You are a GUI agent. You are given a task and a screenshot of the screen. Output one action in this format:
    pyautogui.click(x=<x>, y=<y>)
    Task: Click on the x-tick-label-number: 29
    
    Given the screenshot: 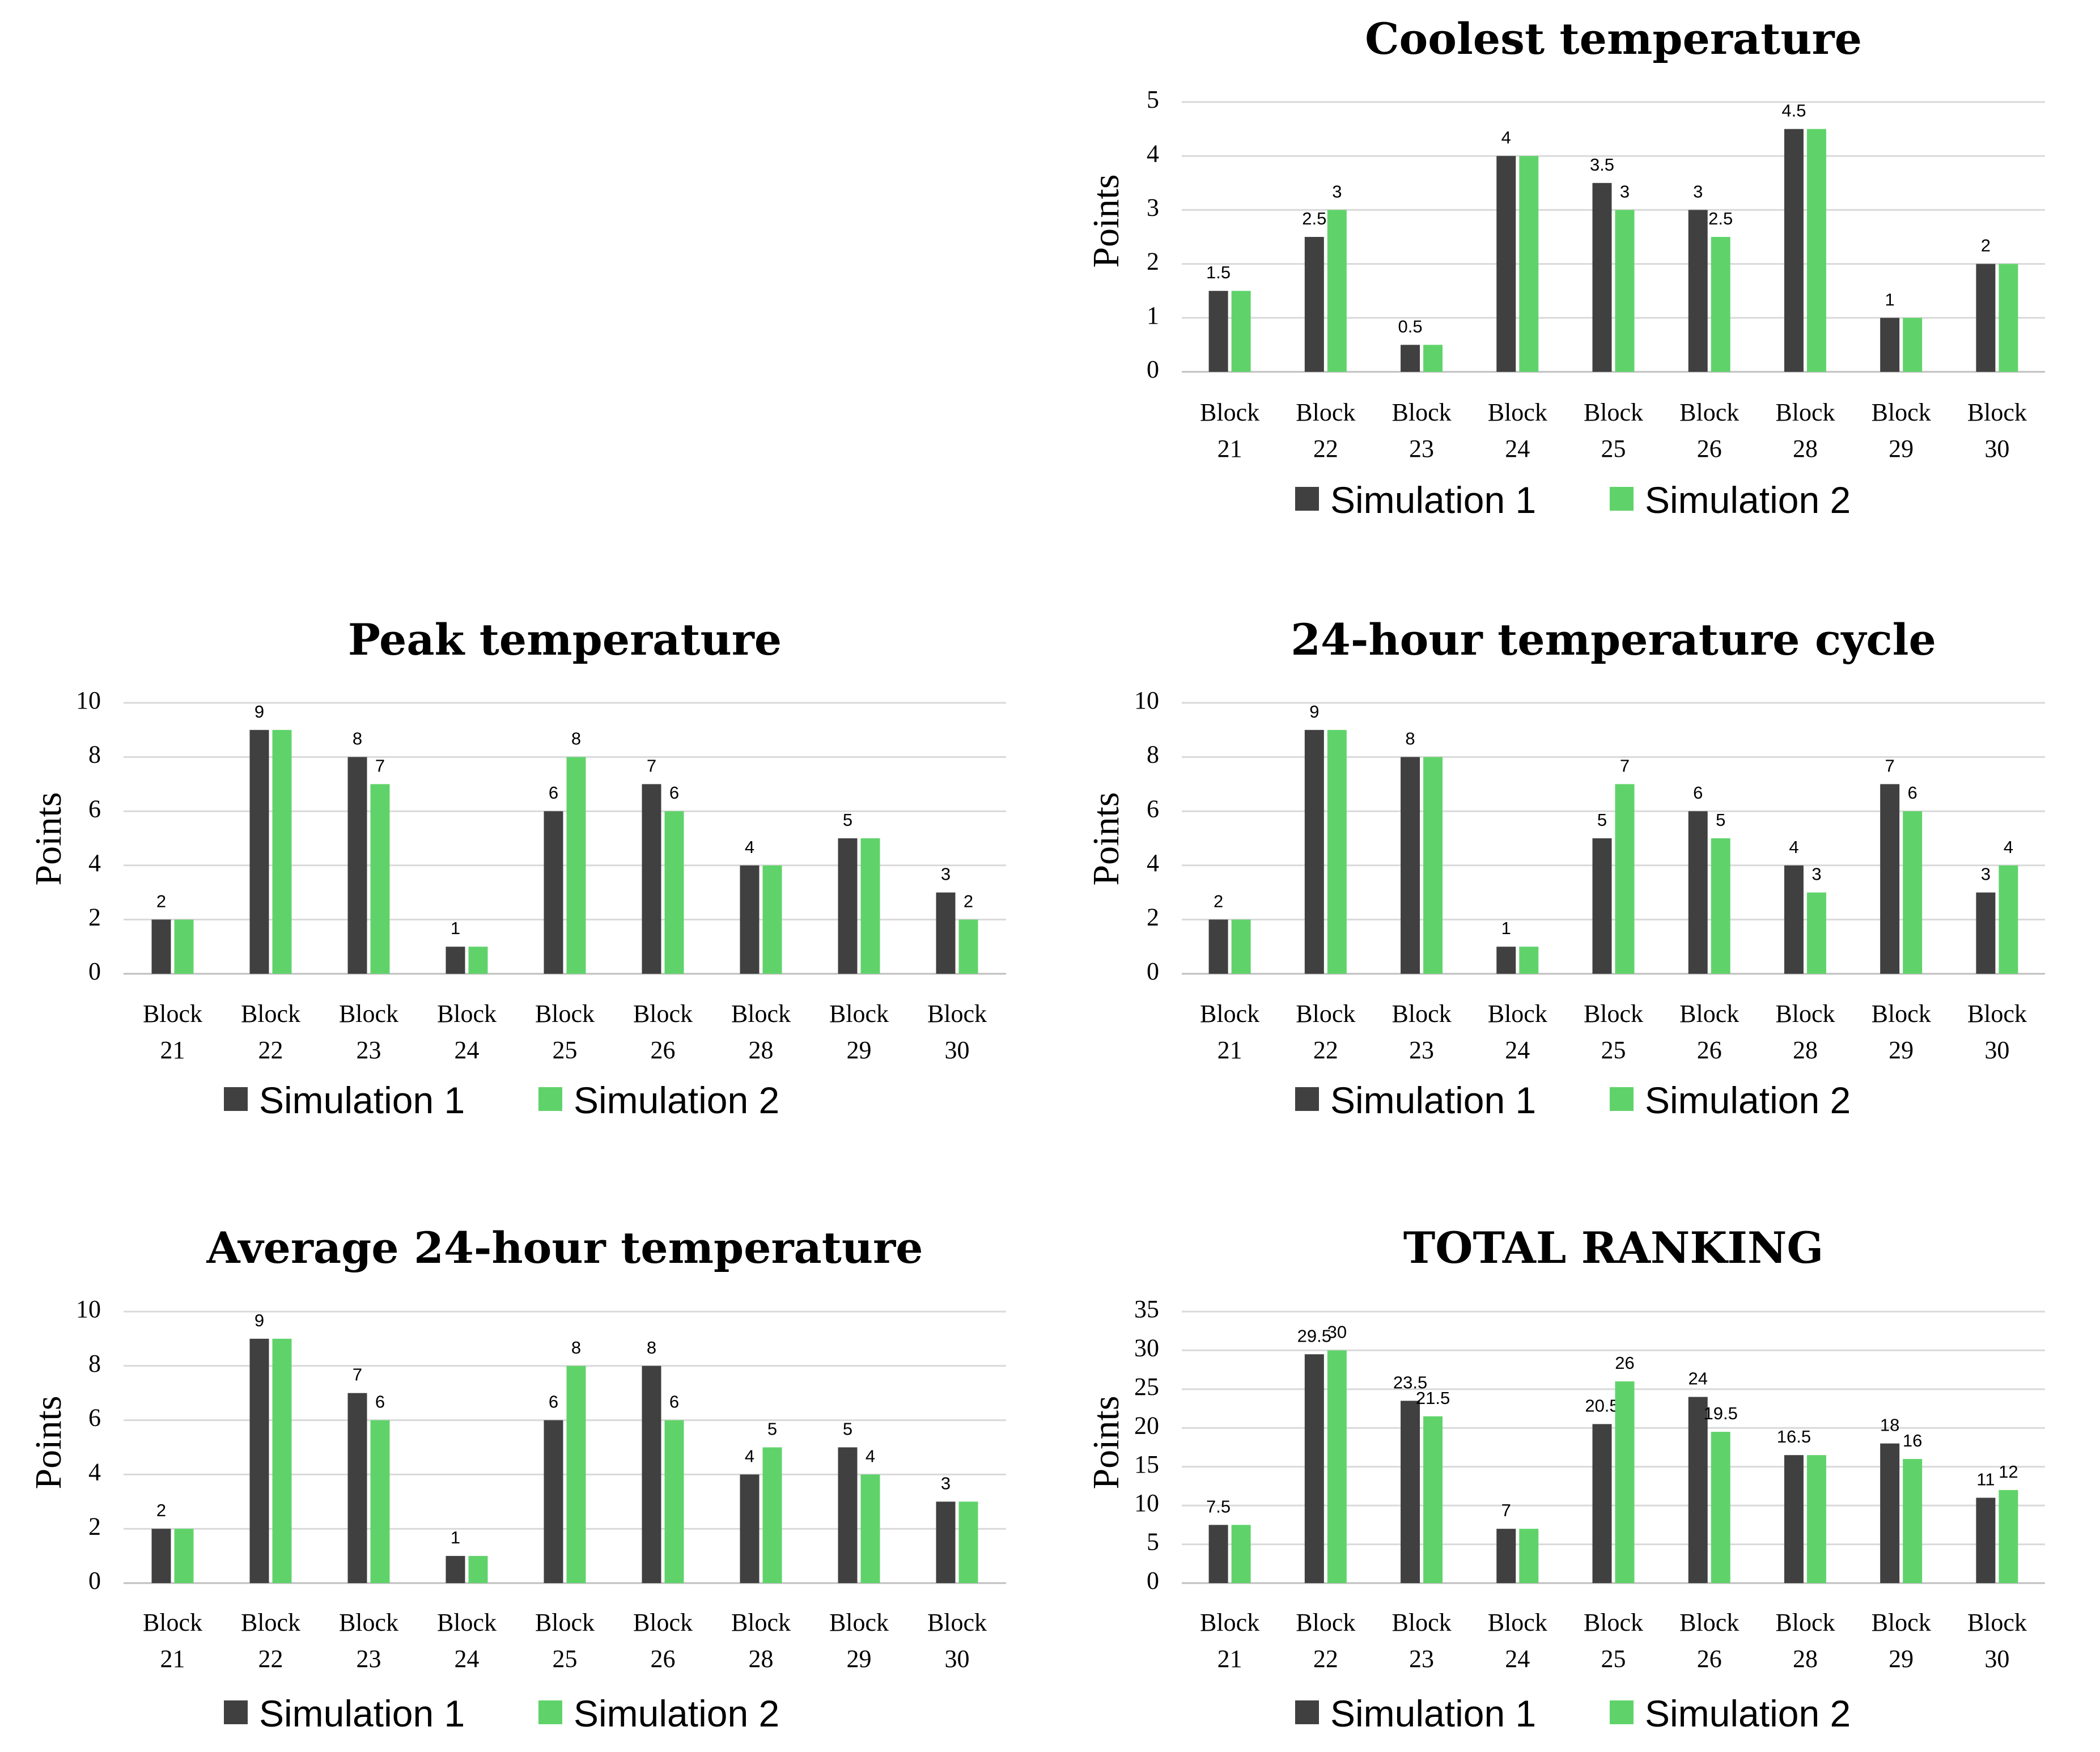 What is the action you would take?
    pyautogui.click(x=1901, y=449)
    